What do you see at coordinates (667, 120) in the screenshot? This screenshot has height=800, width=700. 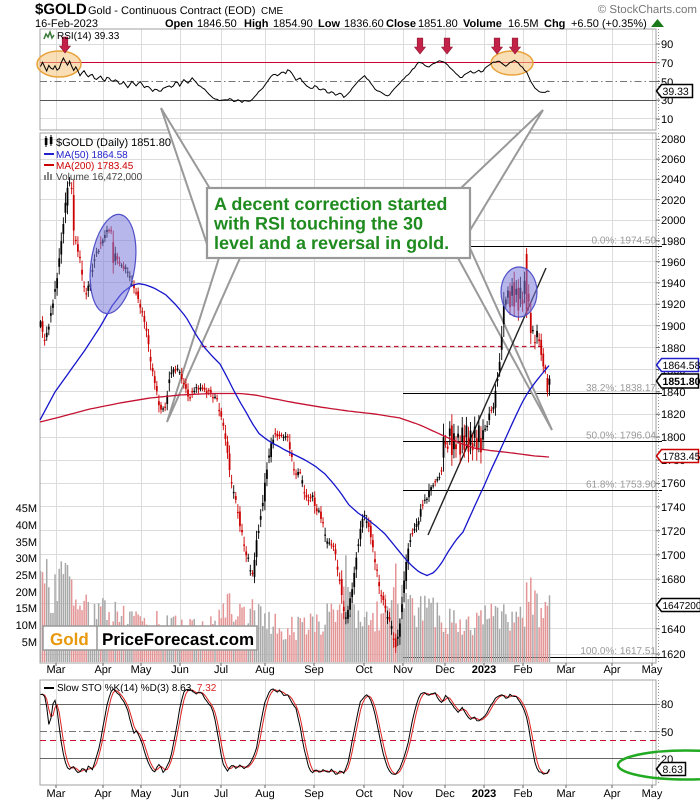 I see `svg-text: 10` at bounding box center [667, 120].